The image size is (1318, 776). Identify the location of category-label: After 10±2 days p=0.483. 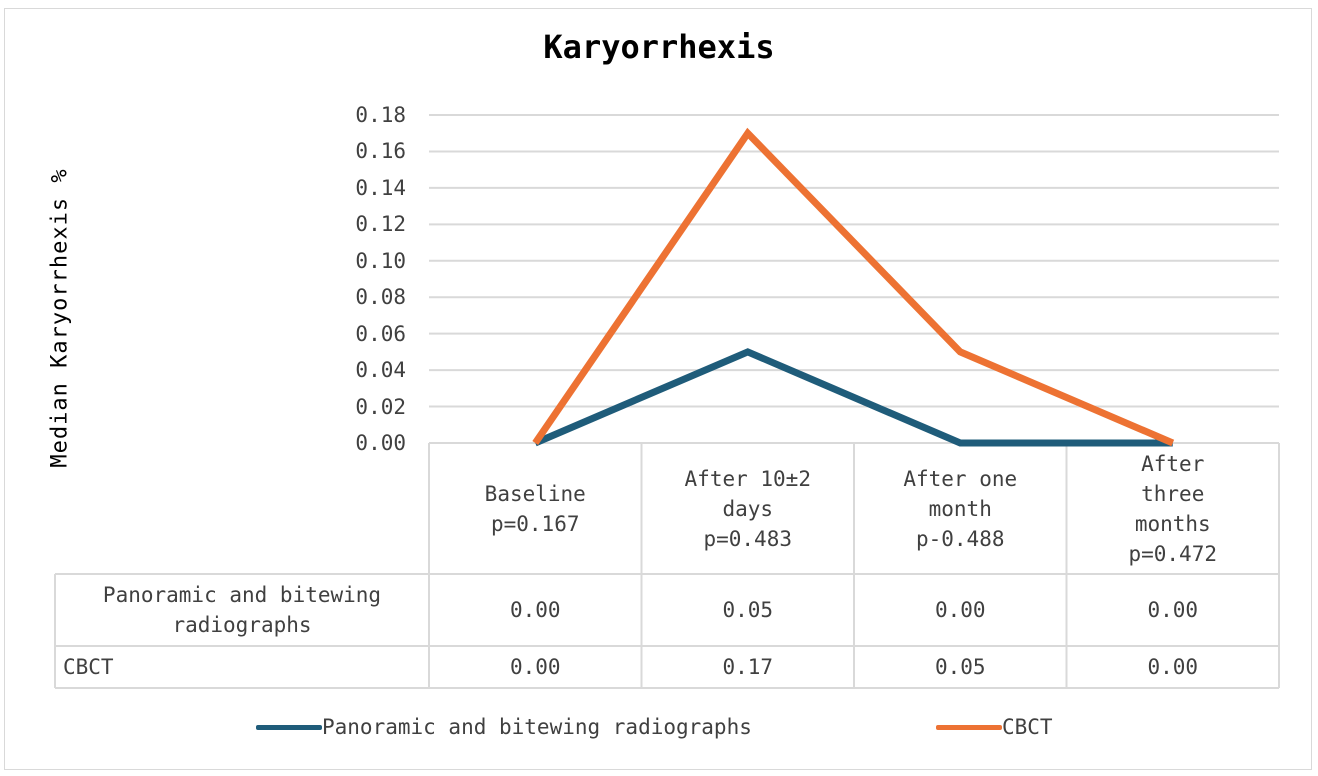
(747, 508).